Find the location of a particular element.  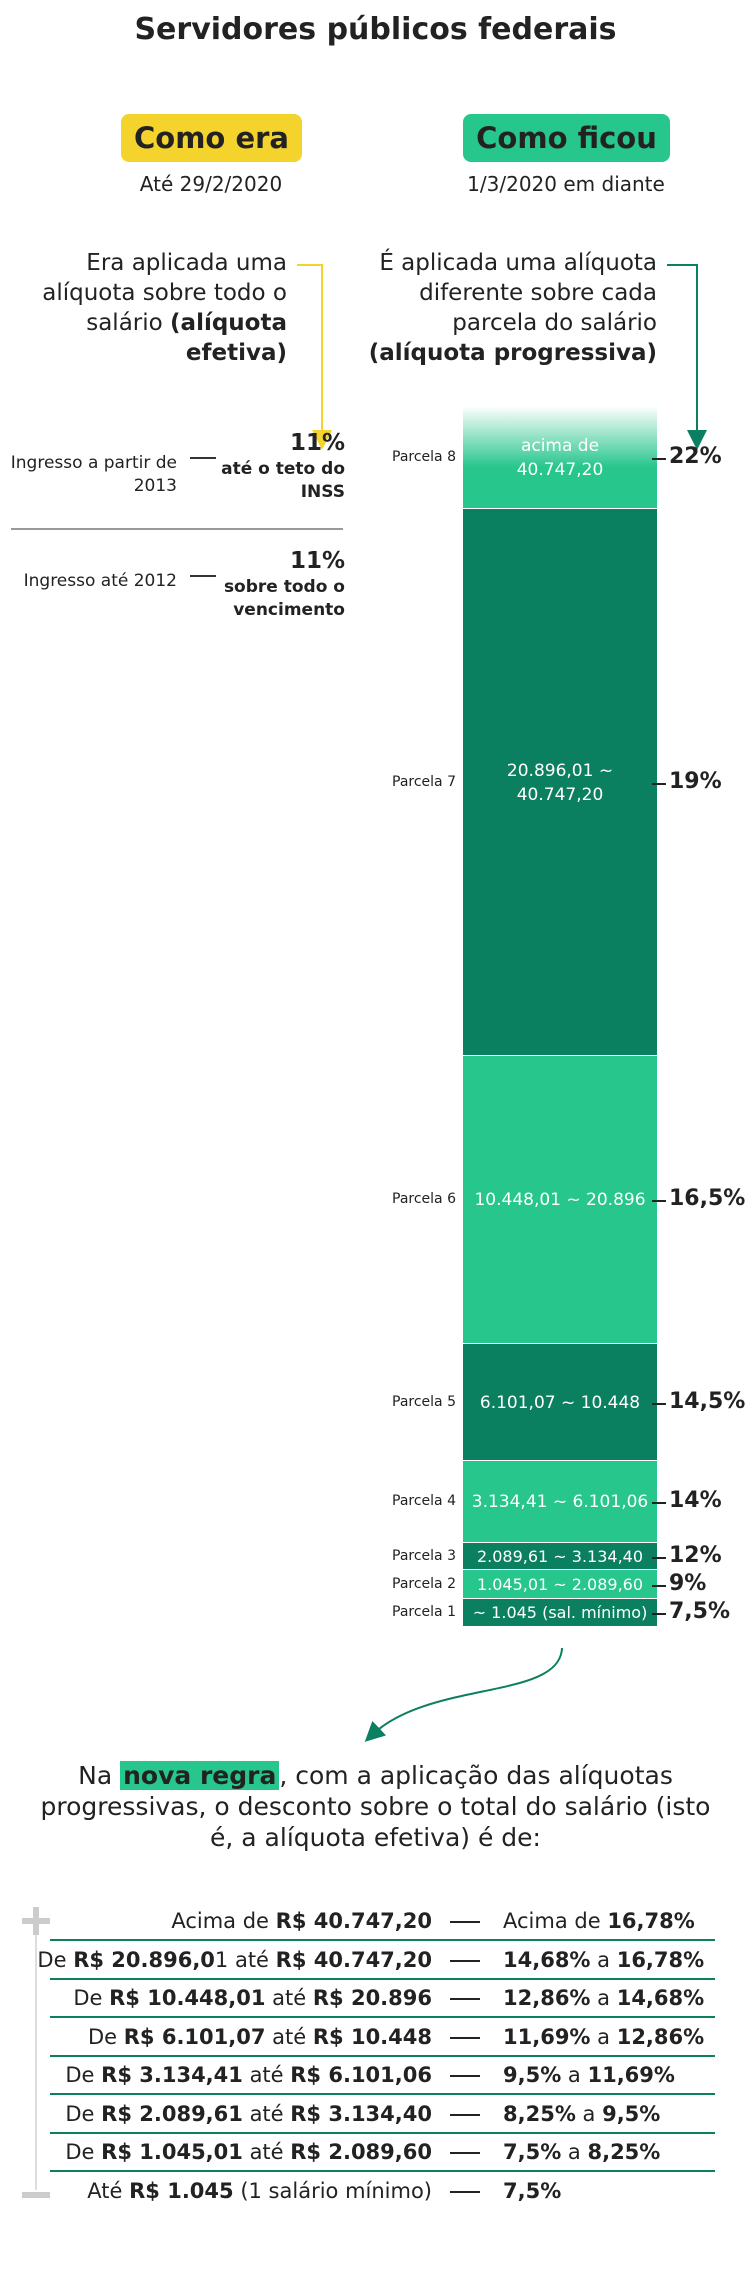

from: De R$ 10.448,01 até R$ 20.896 is located at coordinates (252, 1998).